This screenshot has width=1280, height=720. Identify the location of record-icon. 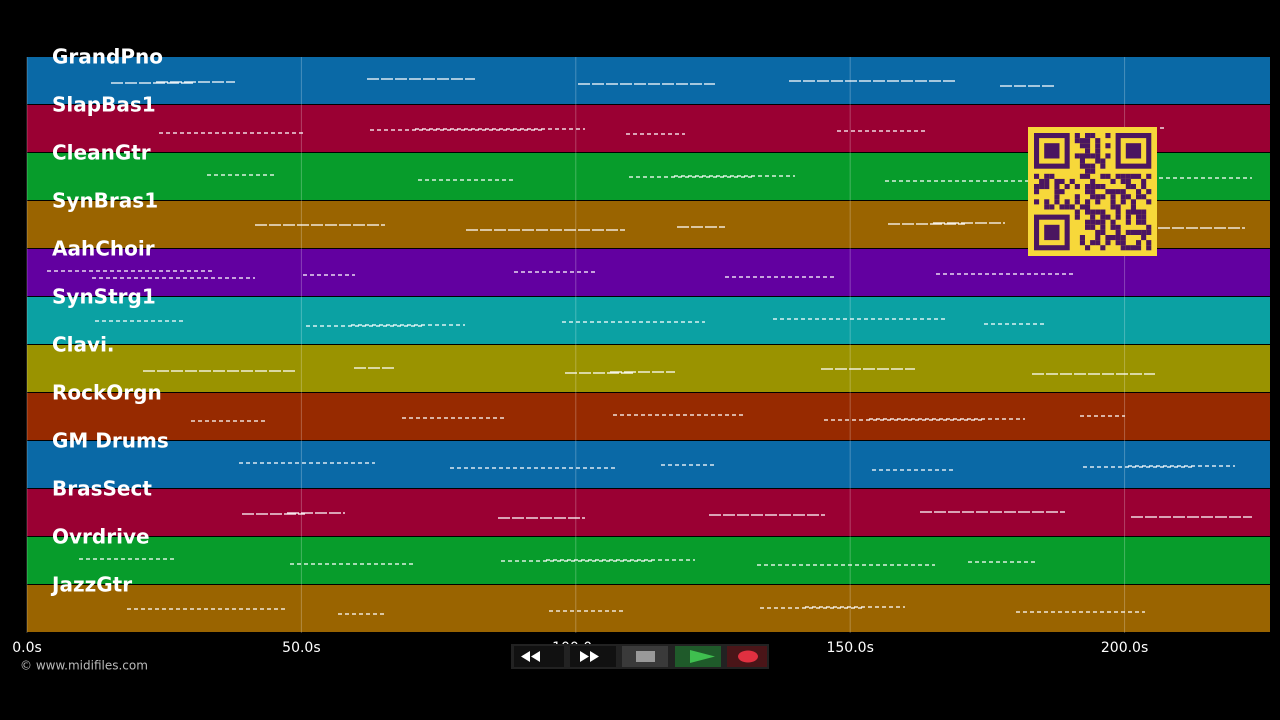
(748, 656).